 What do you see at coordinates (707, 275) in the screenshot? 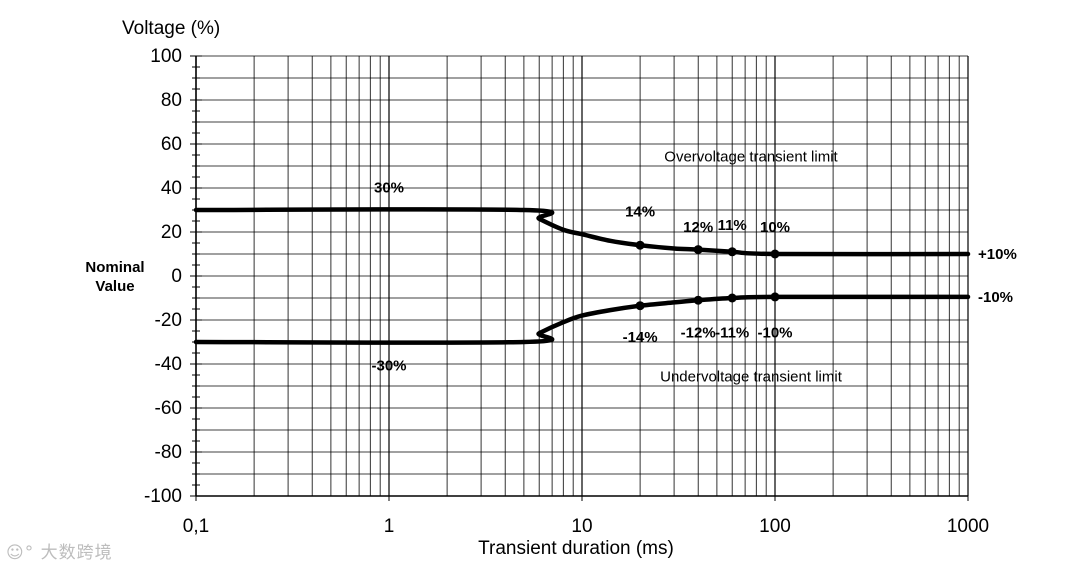
I see `data-points` at bounding box center [707, 275].